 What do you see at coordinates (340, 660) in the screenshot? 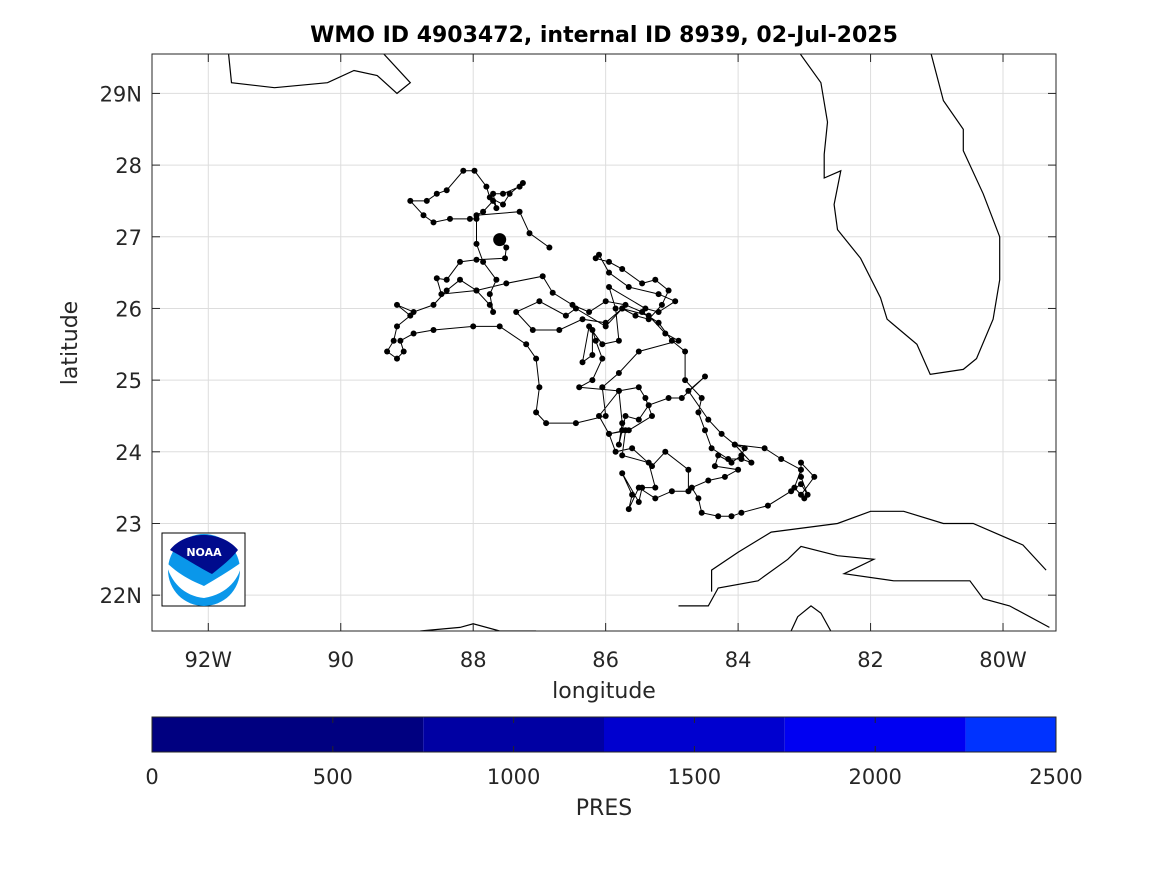
I see `x-tick-label: 90` at bounding box center [340, 660].